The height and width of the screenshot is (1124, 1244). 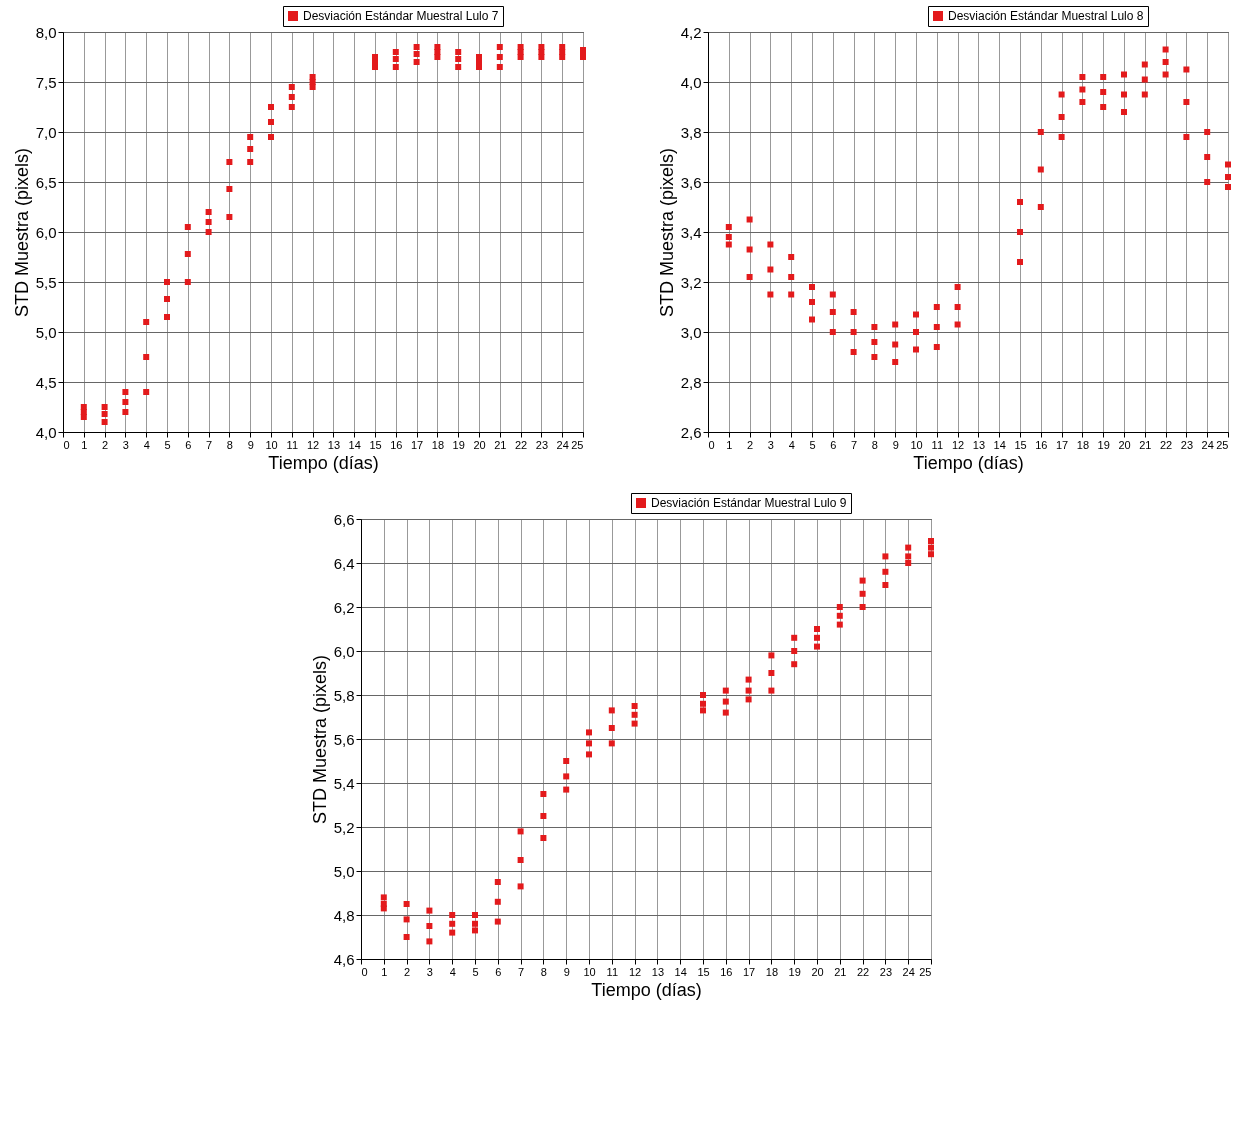 I want to click on legend-label: Desviación Estándar Muestral Lulo 9, so click(x=748, y=503).